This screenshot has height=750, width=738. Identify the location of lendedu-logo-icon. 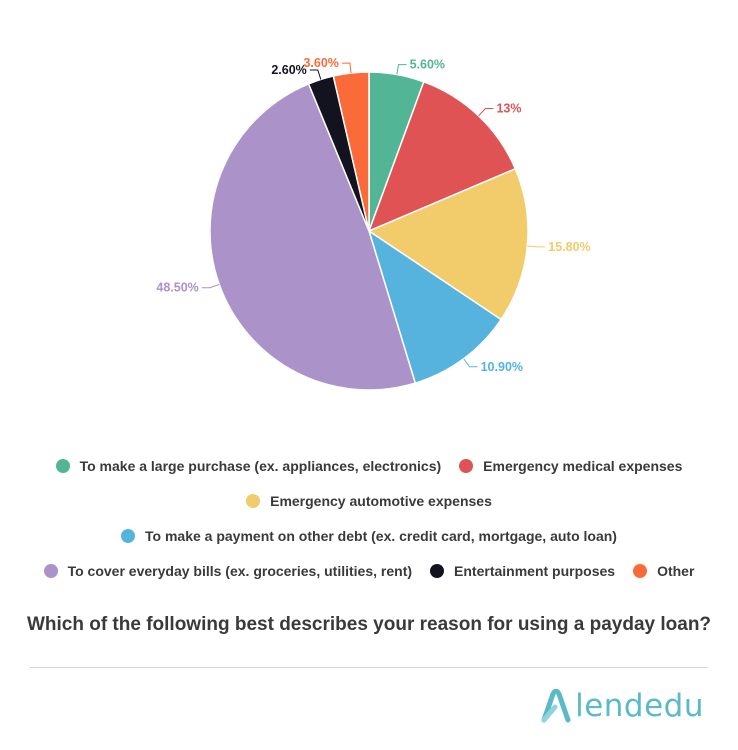
(556, 706).